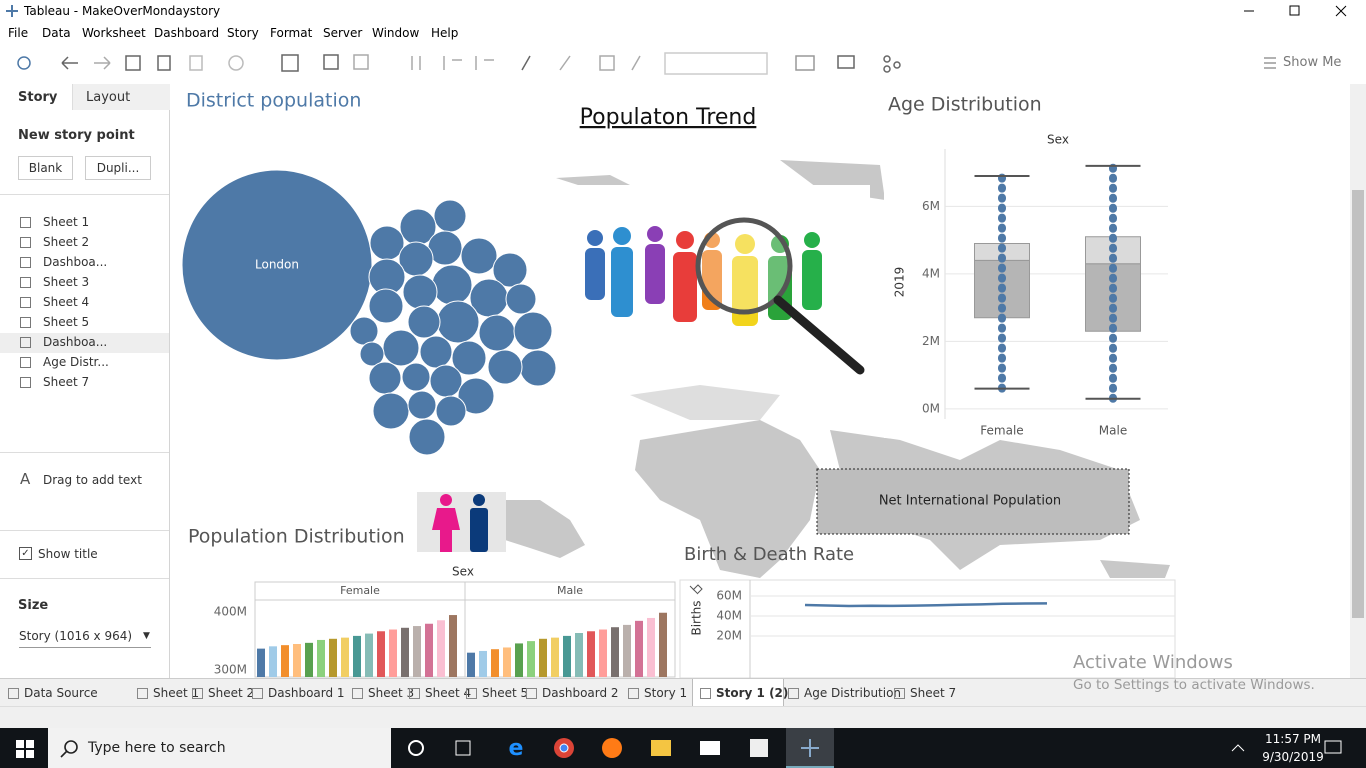 This screenshot has height=768, width=1366. I want to click on sheet-tab: Sheet 1, so click(176, 693).